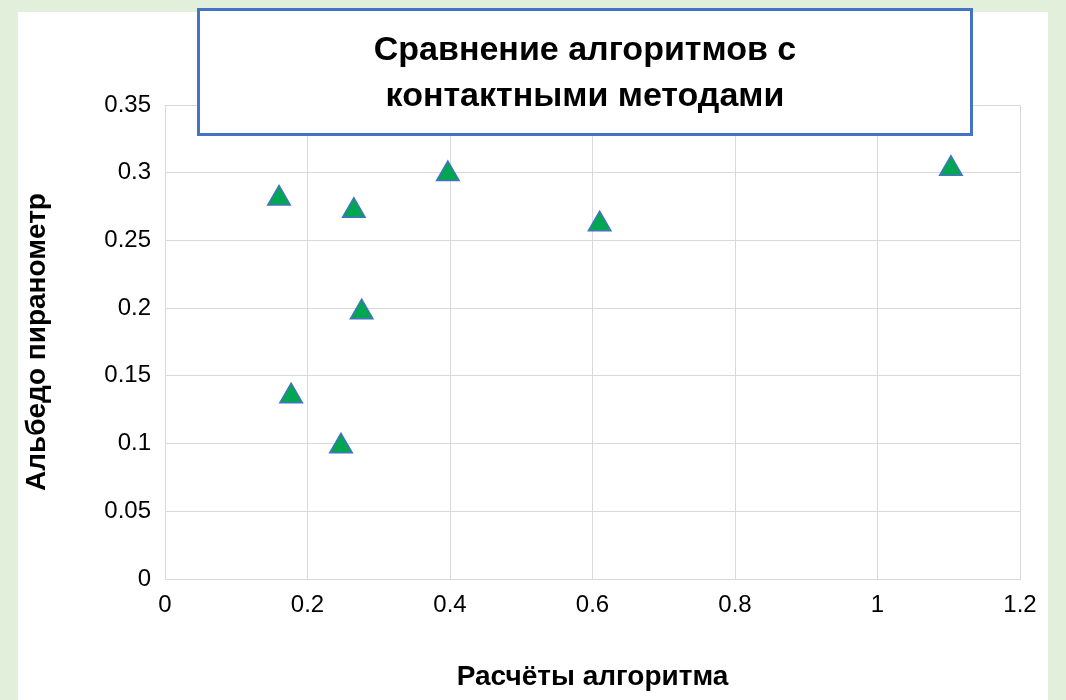 The height and width of the screenshot is (700, 1066). What do you see at coordinates (877, 604) in the screenshot?
I see `x-tick-label: 1` at bounding box center [877, 604].